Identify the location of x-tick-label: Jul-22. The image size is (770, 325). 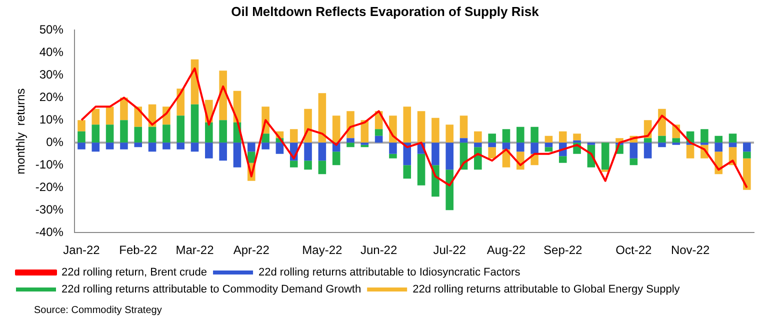
(449, 250).